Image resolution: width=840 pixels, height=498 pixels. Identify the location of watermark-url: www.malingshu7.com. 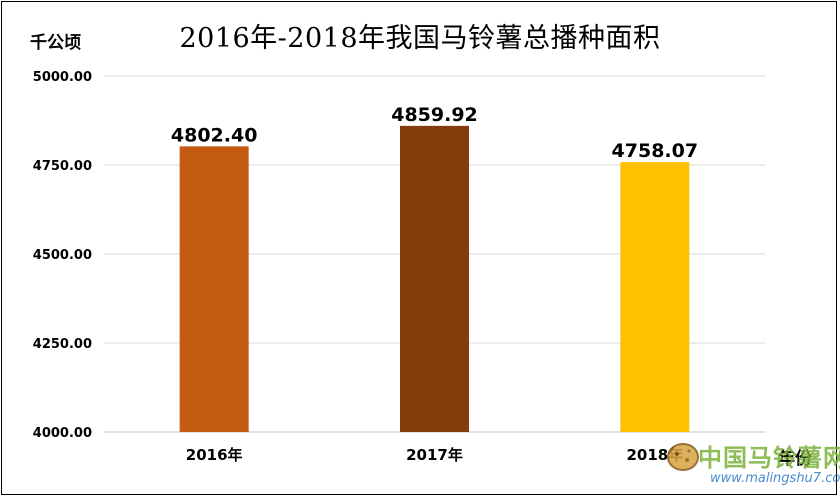
(775, 478).